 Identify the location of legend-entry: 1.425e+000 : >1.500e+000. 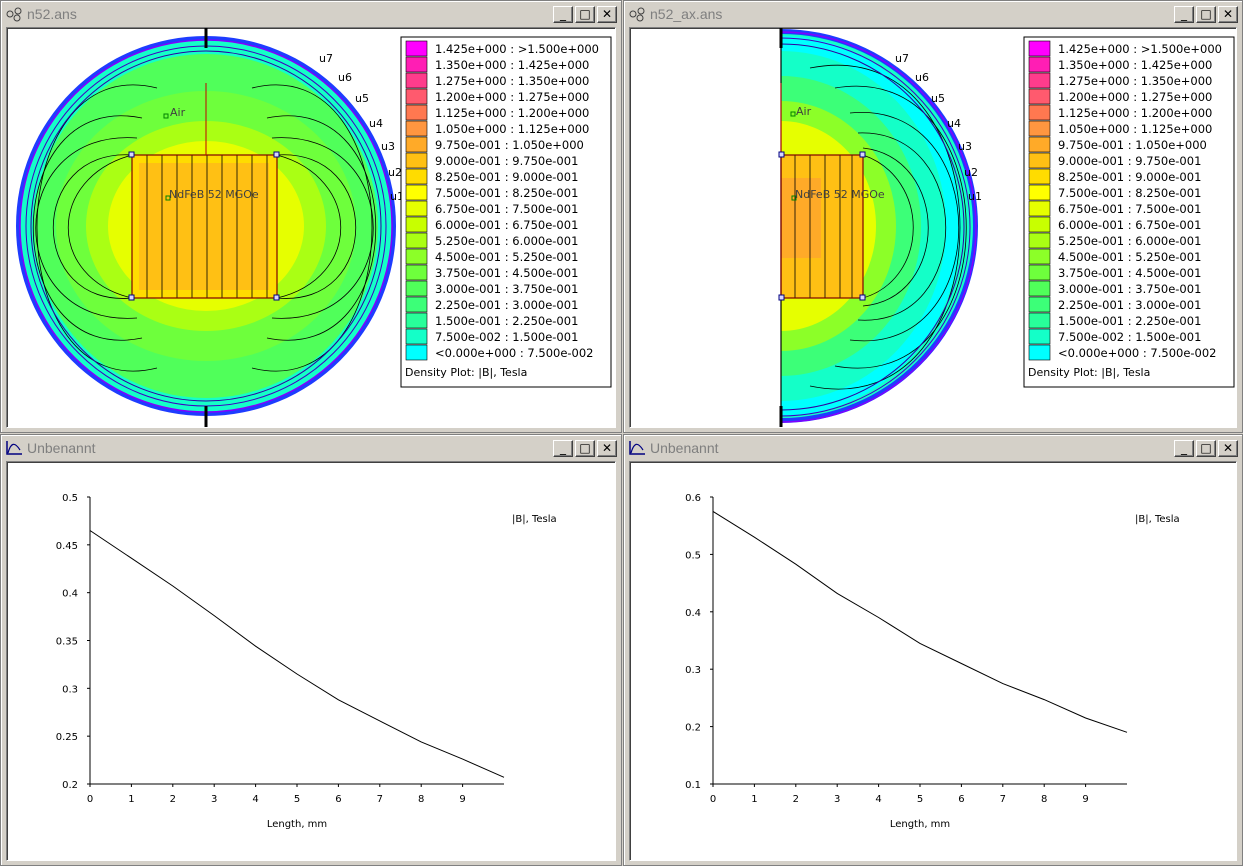
(1140, 49).